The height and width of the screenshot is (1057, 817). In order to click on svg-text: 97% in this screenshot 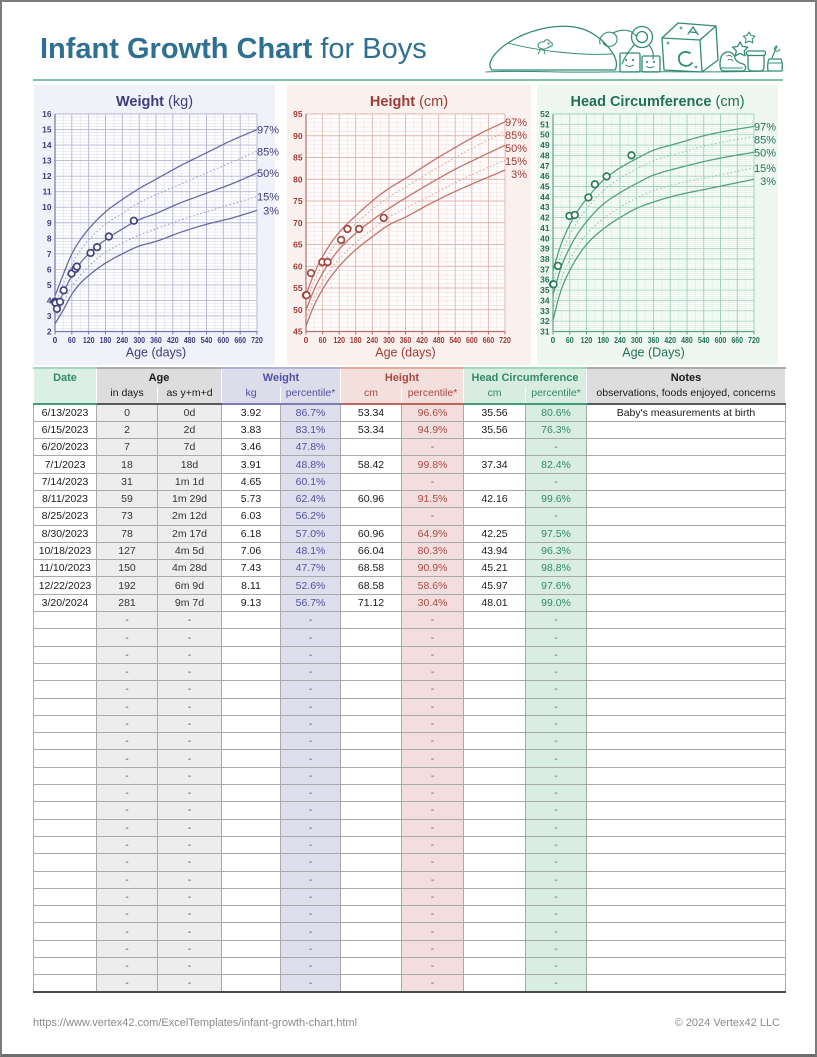, I will do `click(516, 123)`.